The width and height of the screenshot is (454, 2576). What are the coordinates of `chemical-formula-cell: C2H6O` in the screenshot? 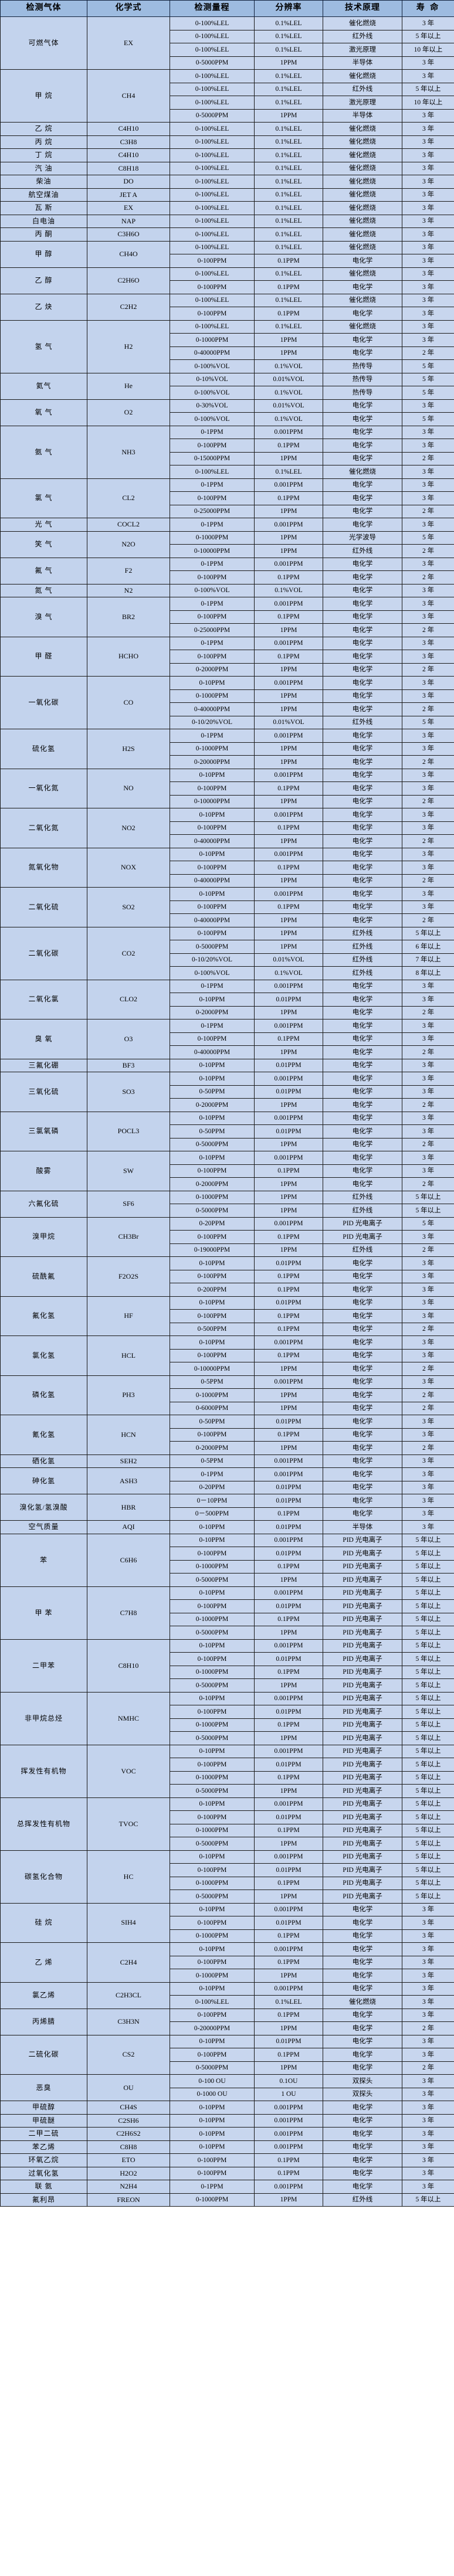 It's located at (128, 280).